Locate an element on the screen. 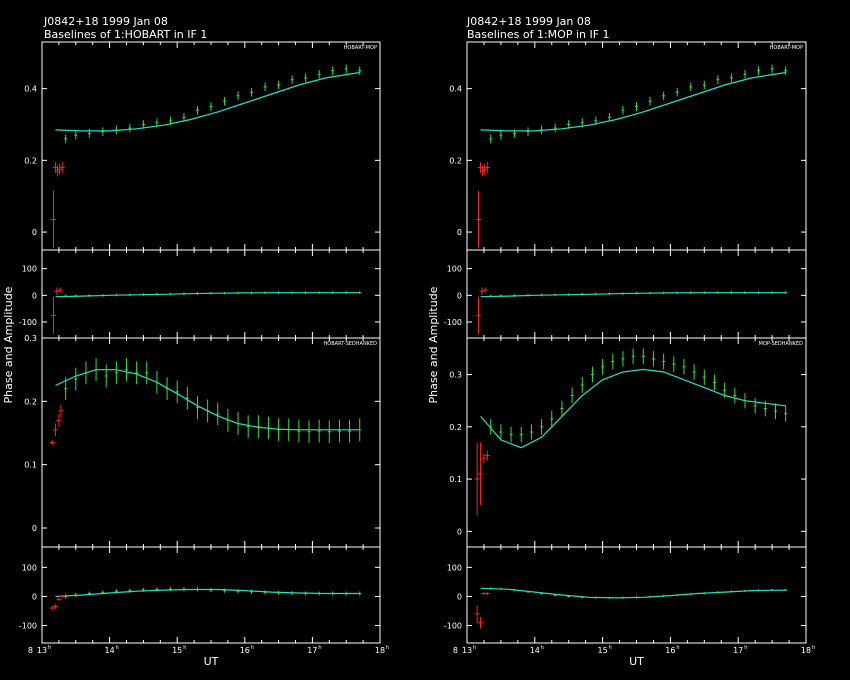 Image resolution: width=850 pixels, height=680 pixels. panel-3: 0 0.1 0.2 0.3 MOP-SEDHANKED is located at coordinates (628, 442).